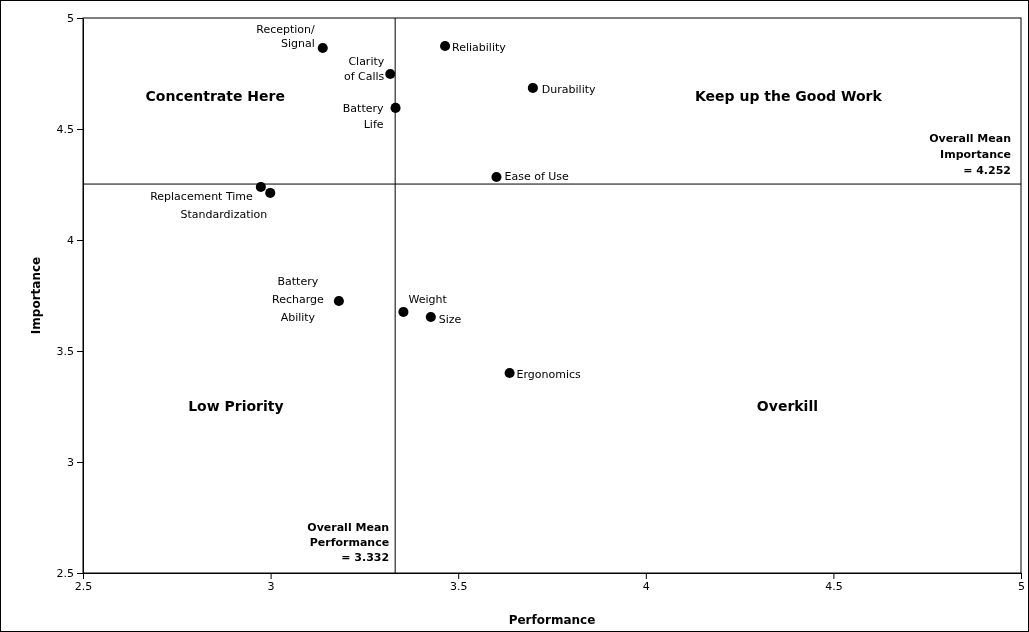  Describe the element at coordinates (364, 68) in the screenshot. I see `annotation: Clarity of Calls` at that location.